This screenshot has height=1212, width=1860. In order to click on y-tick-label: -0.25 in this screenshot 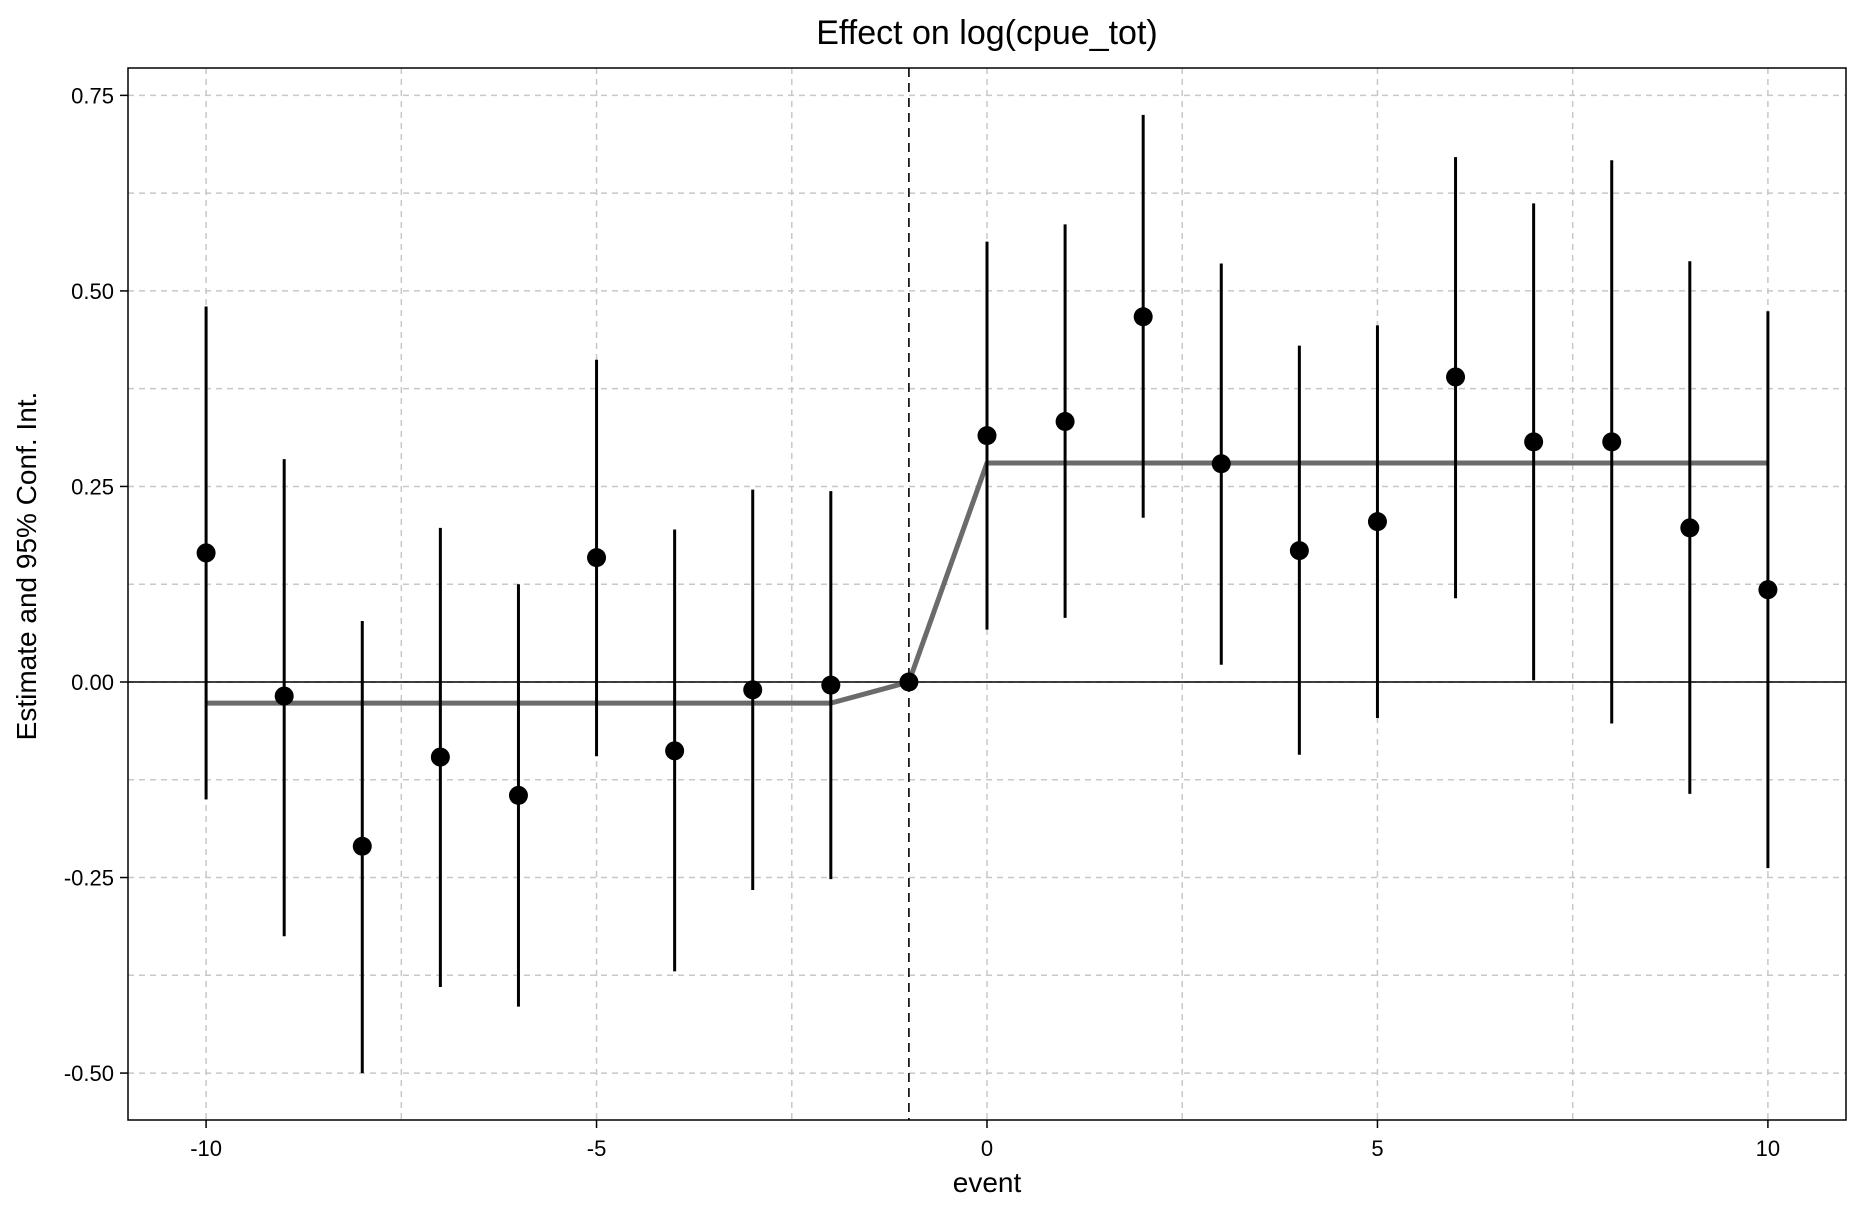, I will do `click(89, 878)`.